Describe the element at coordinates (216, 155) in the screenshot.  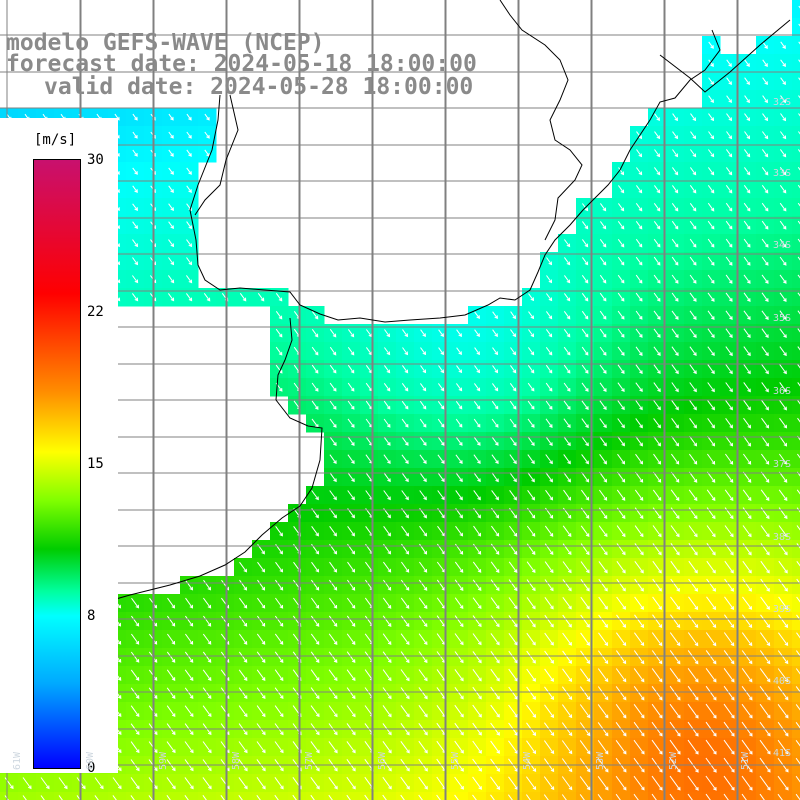
I see `border-line` at that location.